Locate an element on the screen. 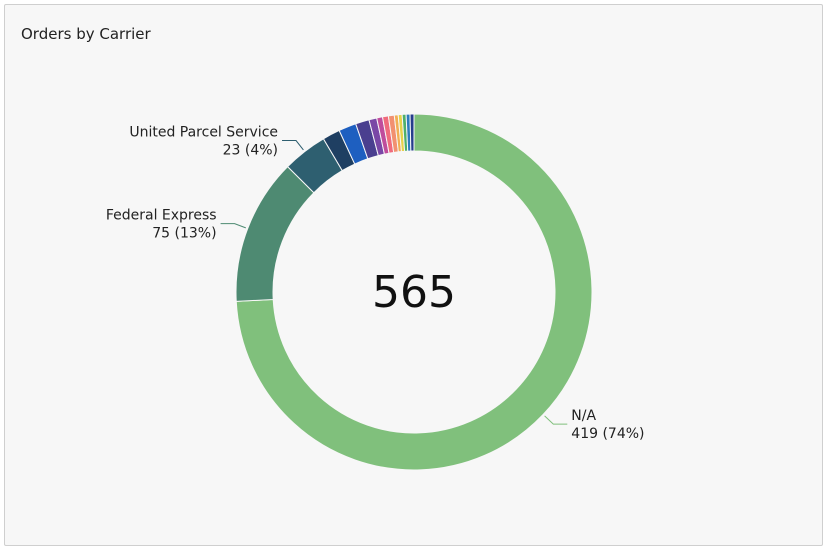 The width and height of the screenshot is (829, 552). center-total: 565 is located at coordinates (414, 292).